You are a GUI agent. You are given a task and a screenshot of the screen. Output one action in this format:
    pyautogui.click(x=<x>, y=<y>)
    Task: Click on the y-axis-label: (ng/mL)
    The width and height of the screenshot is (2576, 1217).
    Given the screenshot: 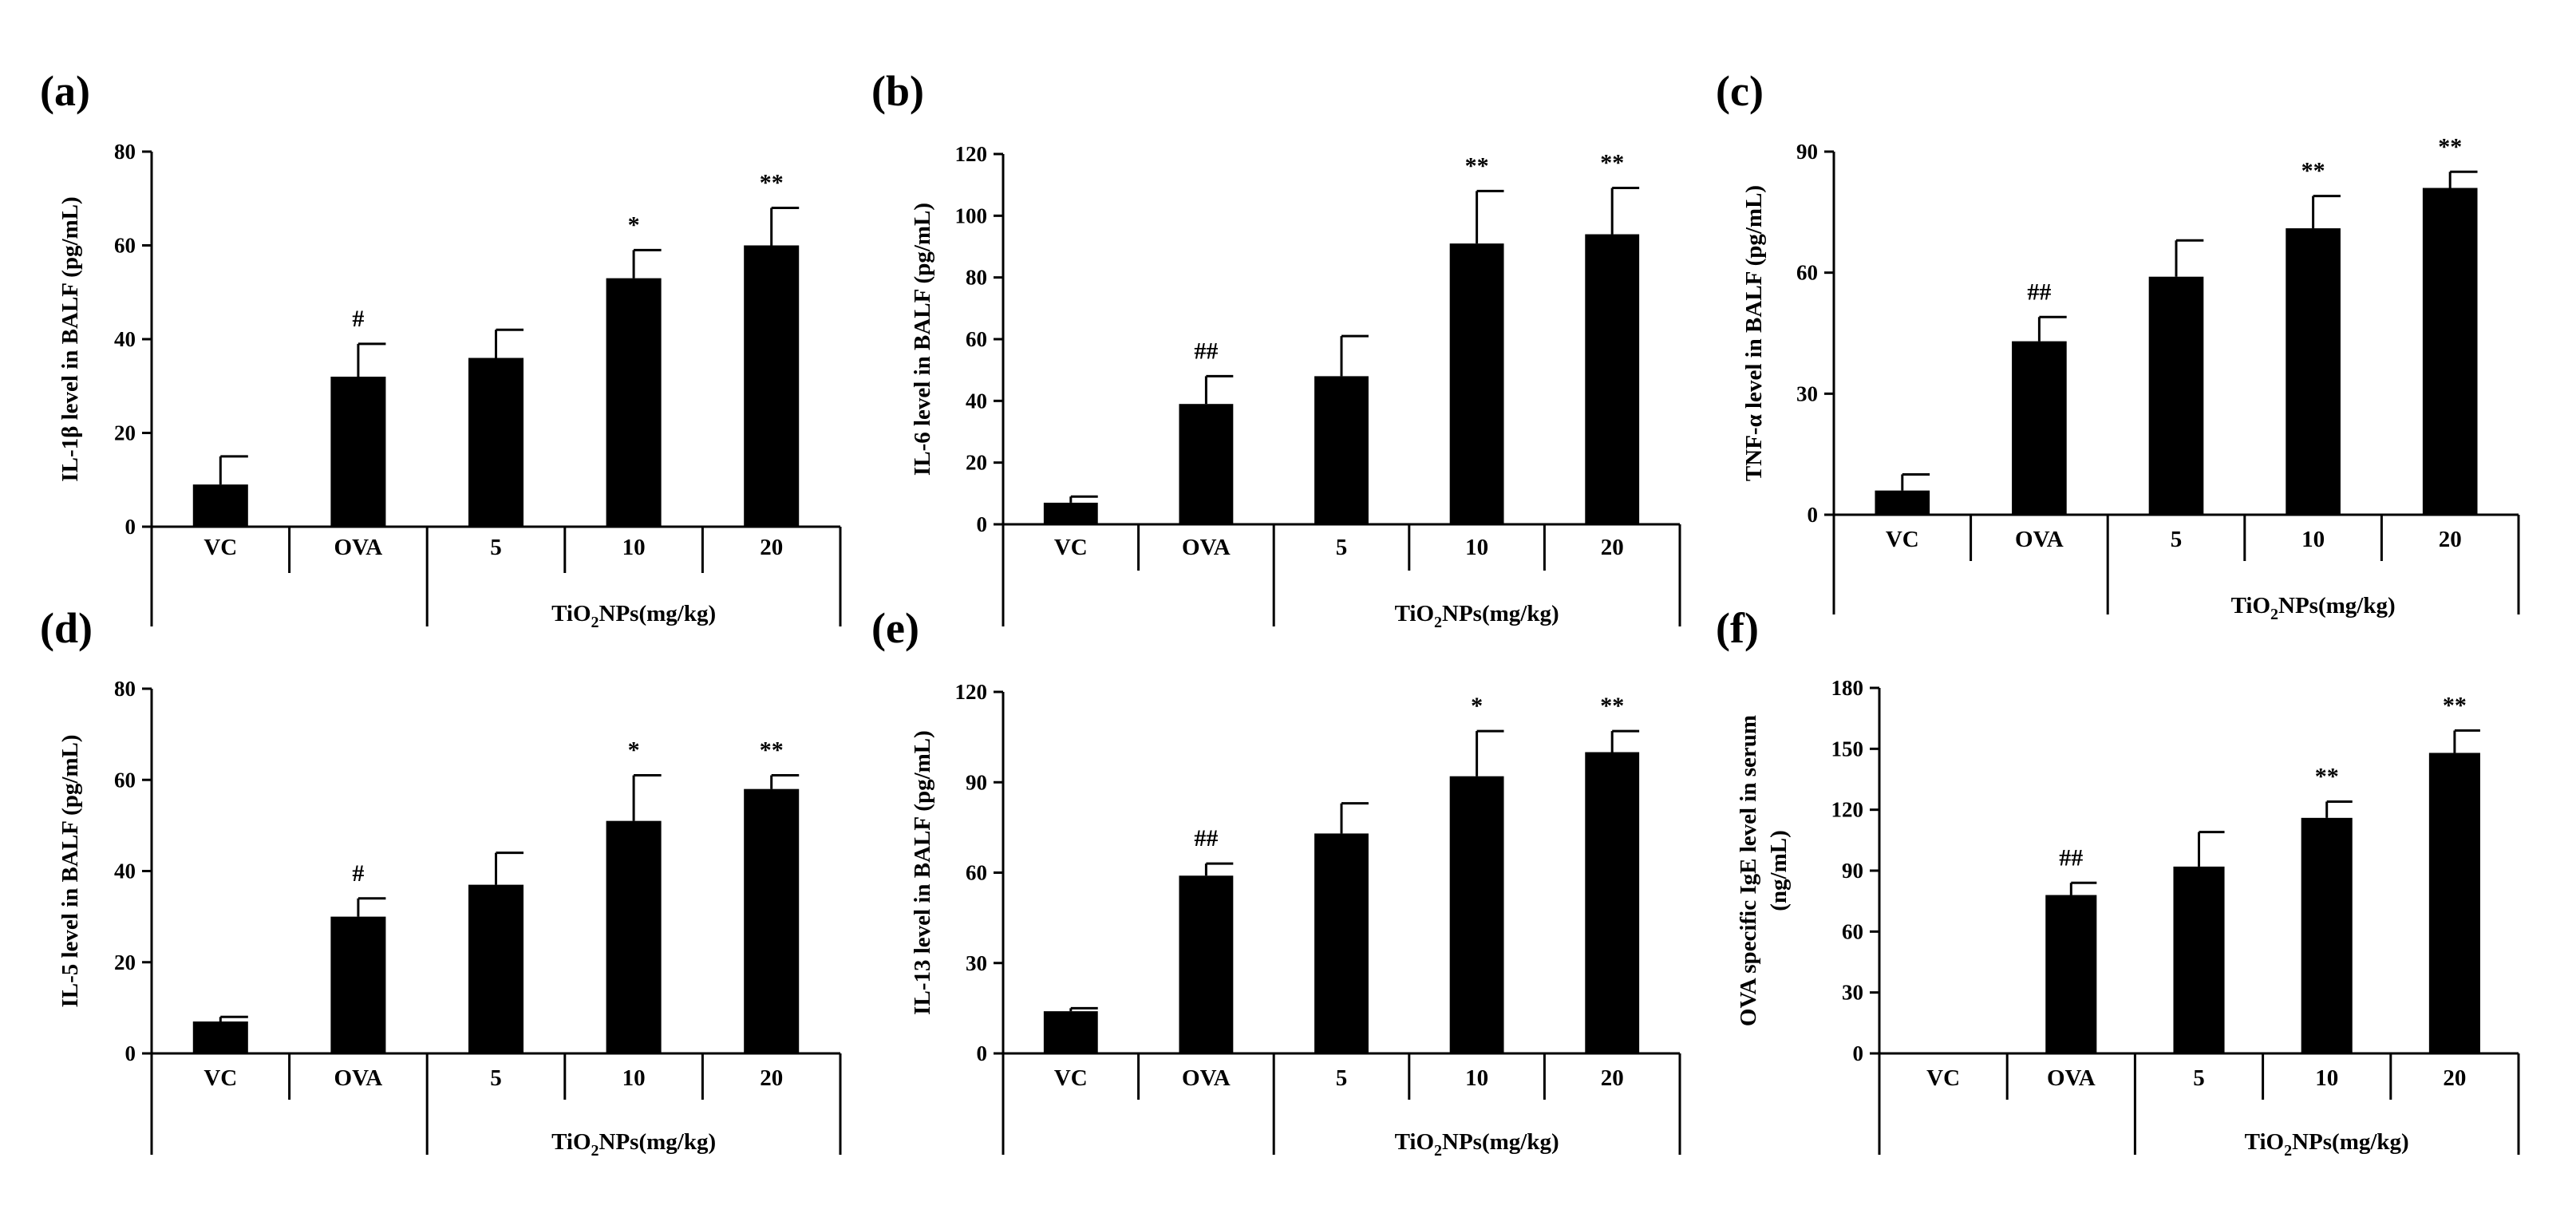 What is the action you would take?
    pyautogui.click(x=1779, y=870)
    